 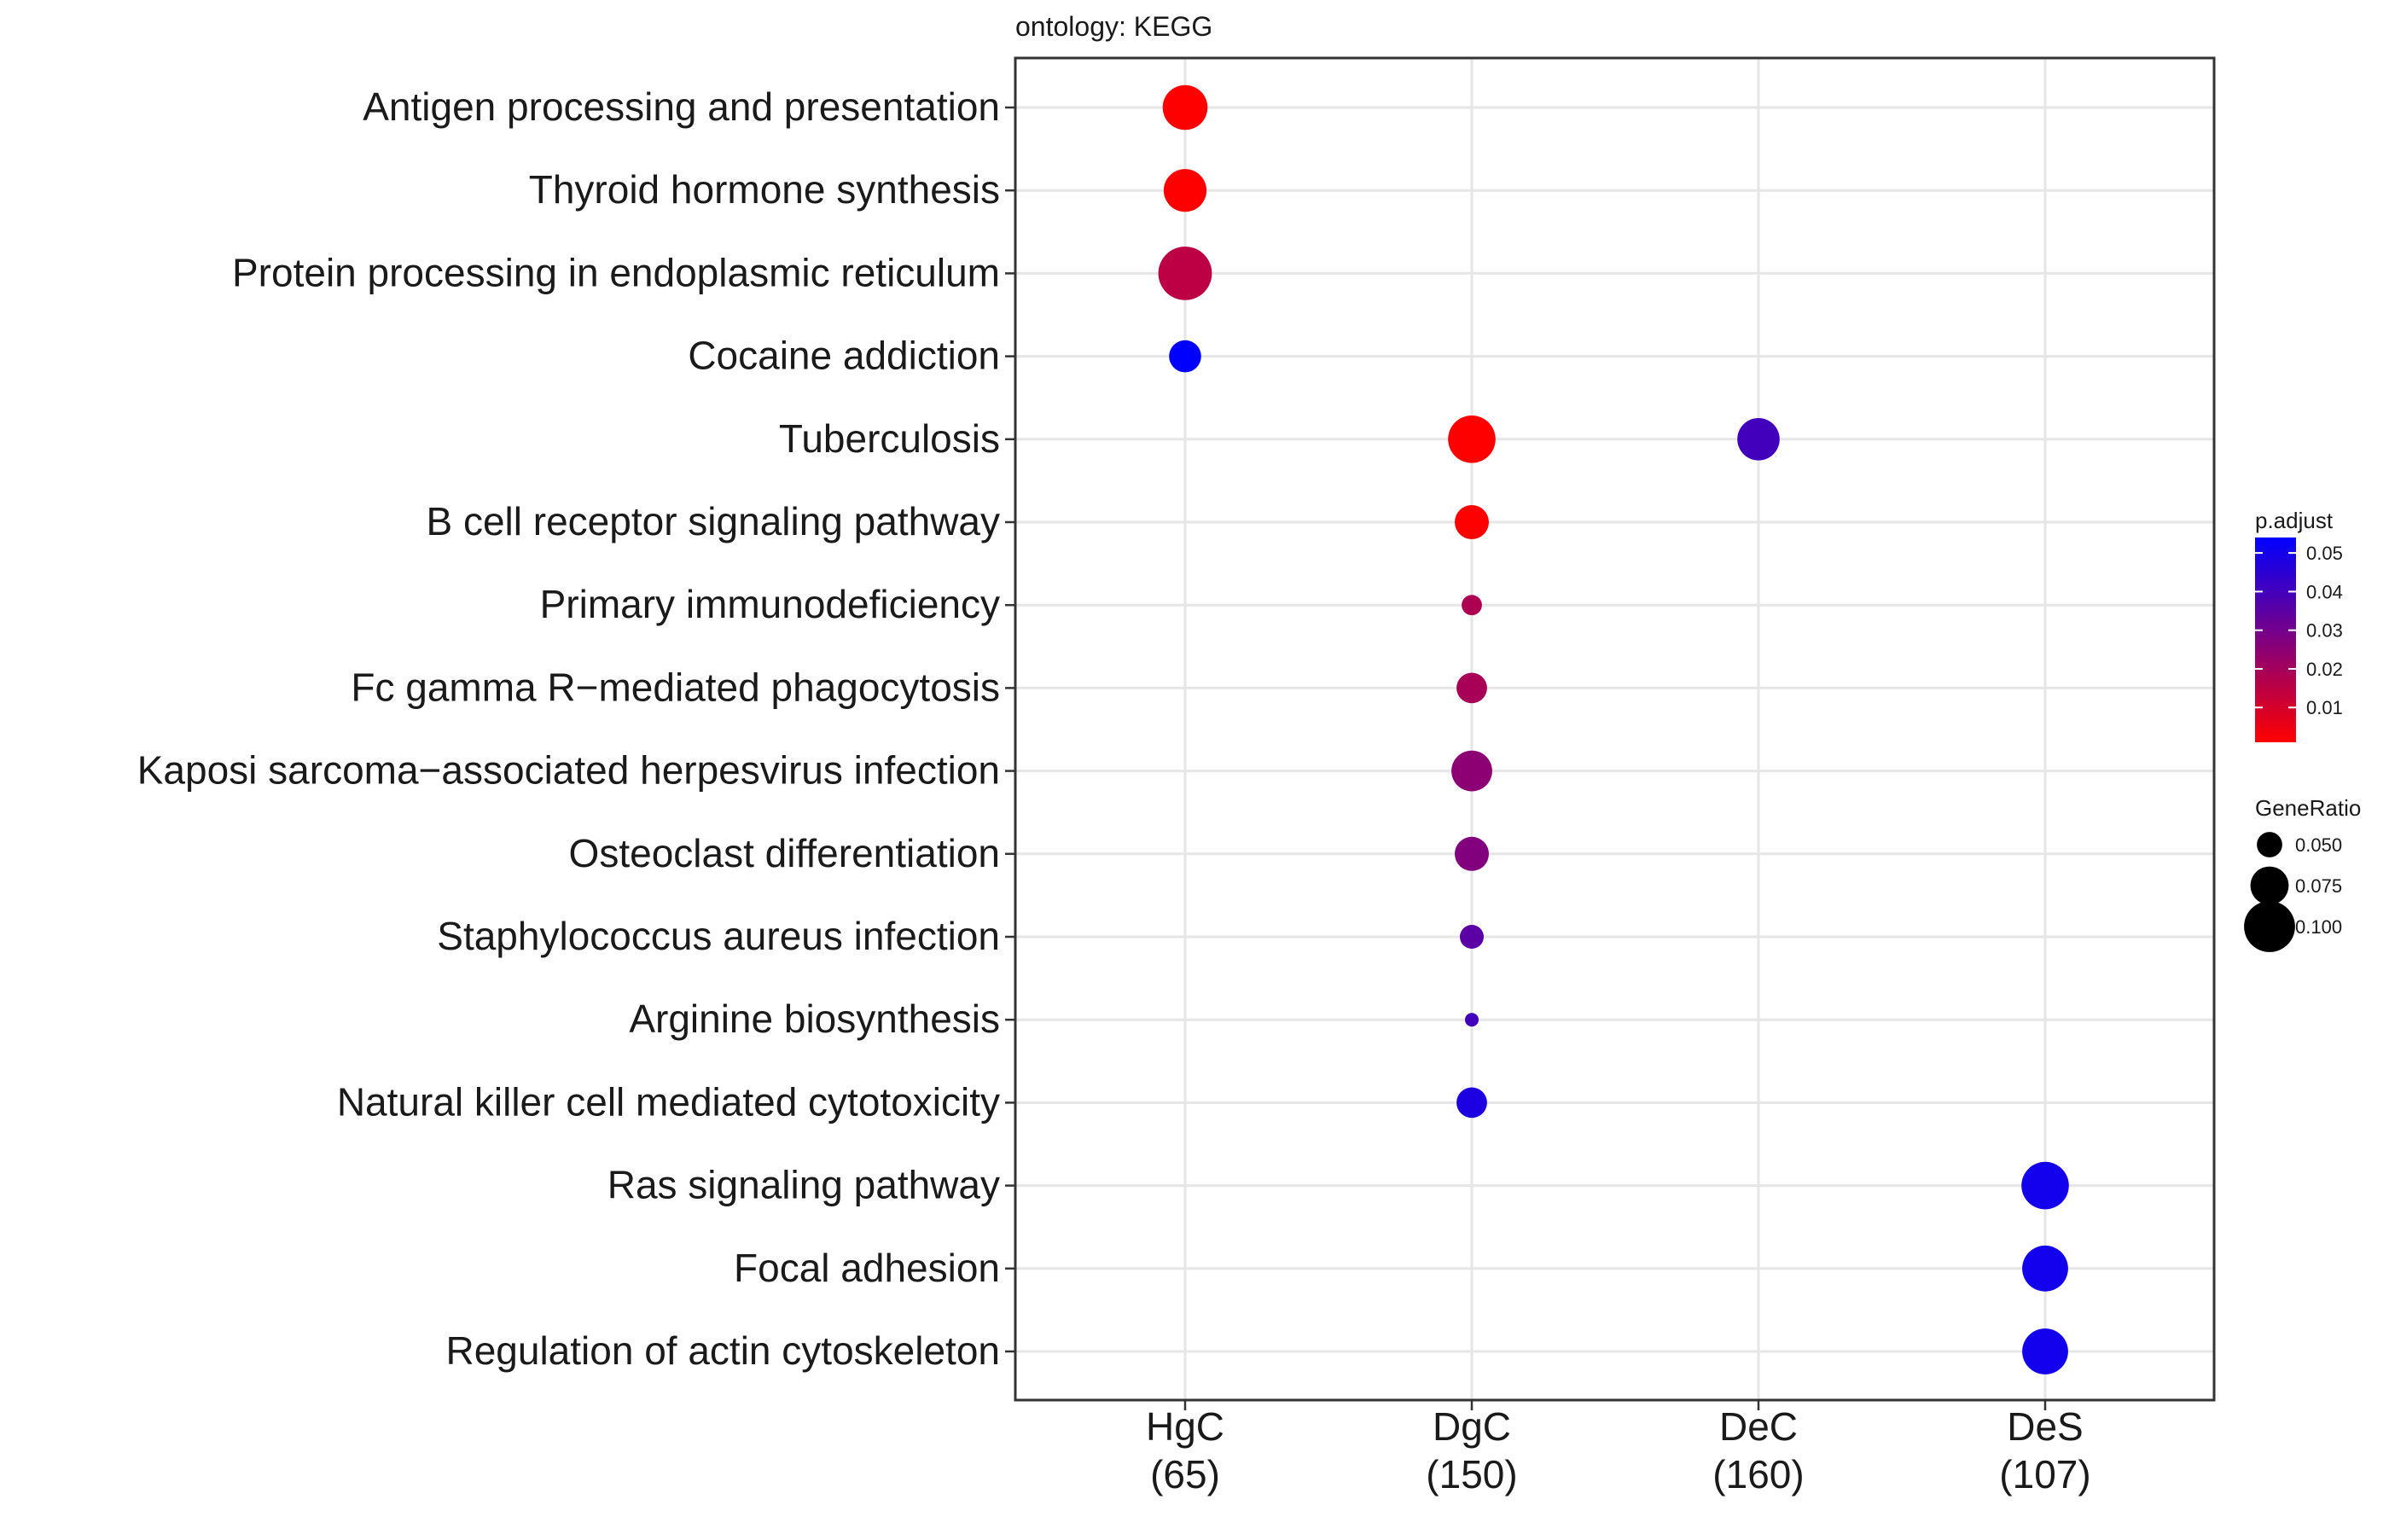 I want to click on color-legend-title: p.adjust, so click(x=2294, y=520).